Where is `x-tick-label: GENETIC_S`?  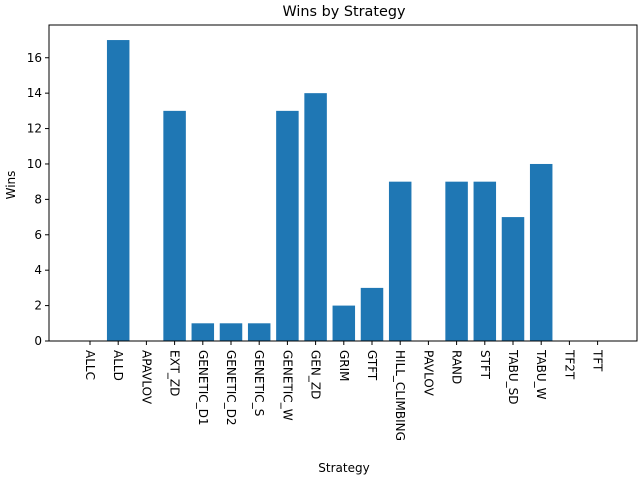
x-tick-label: GENETIC_S is located at coordinates (259, 383).